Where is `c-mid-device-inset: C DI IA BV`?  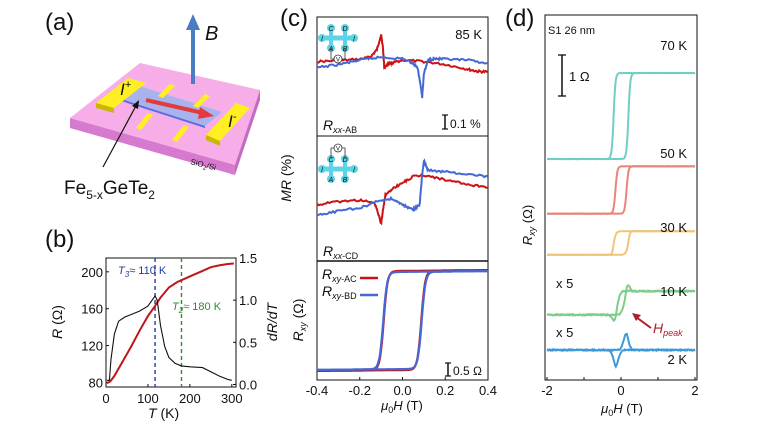 c-mid-device-inset: C DI IA BV is located at coordinates (338, 163).